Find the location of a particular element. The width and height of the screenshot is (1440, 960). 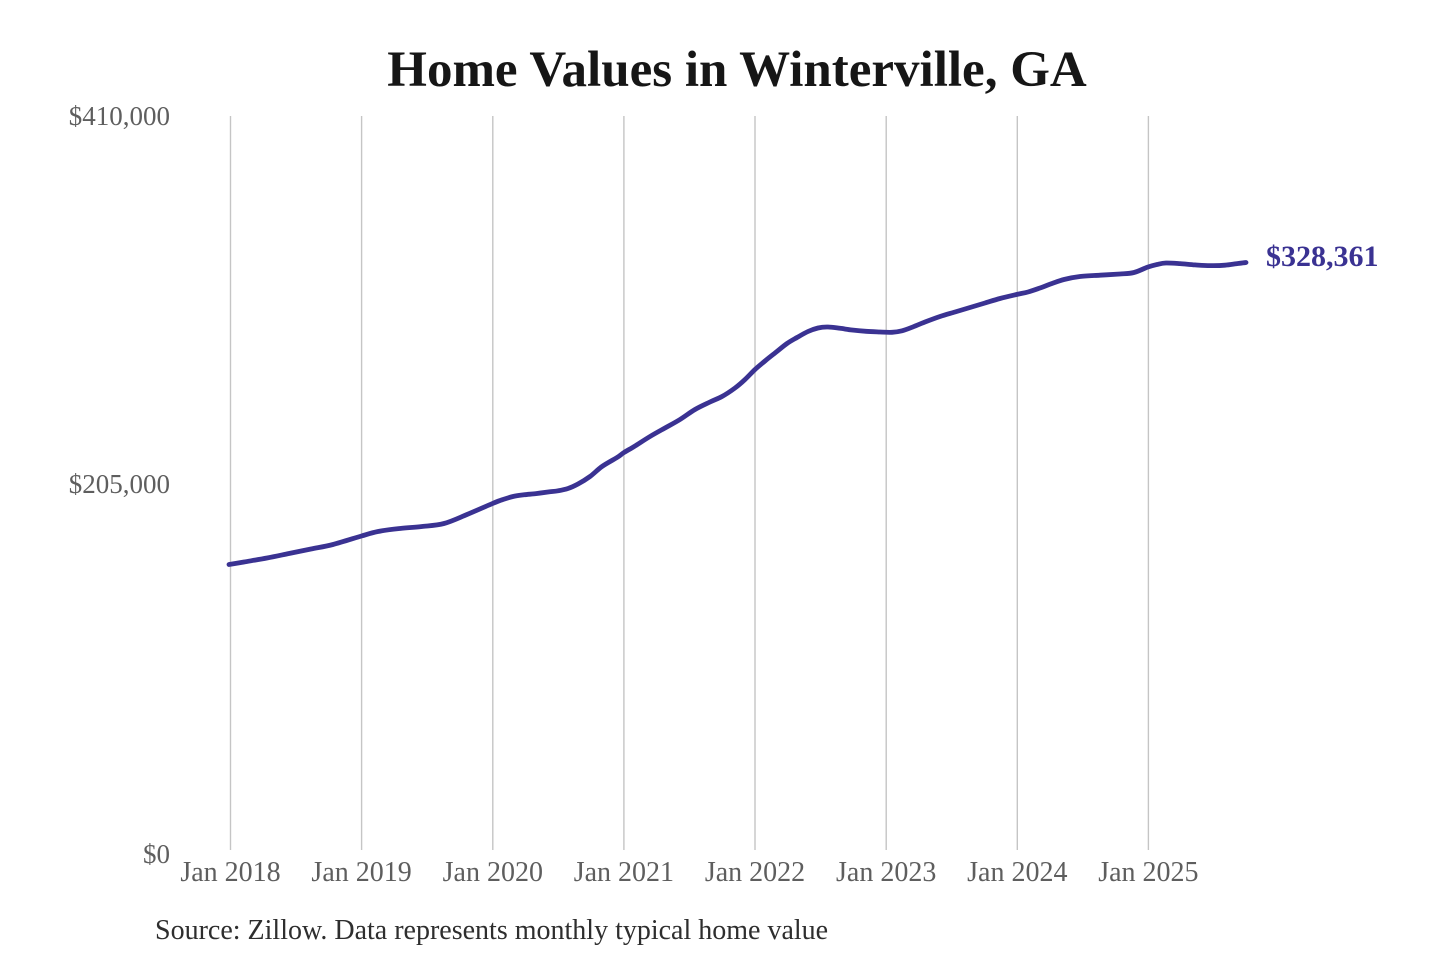

svg-text: Home Values in Winterville, GA is located at coordinates (737, 70).